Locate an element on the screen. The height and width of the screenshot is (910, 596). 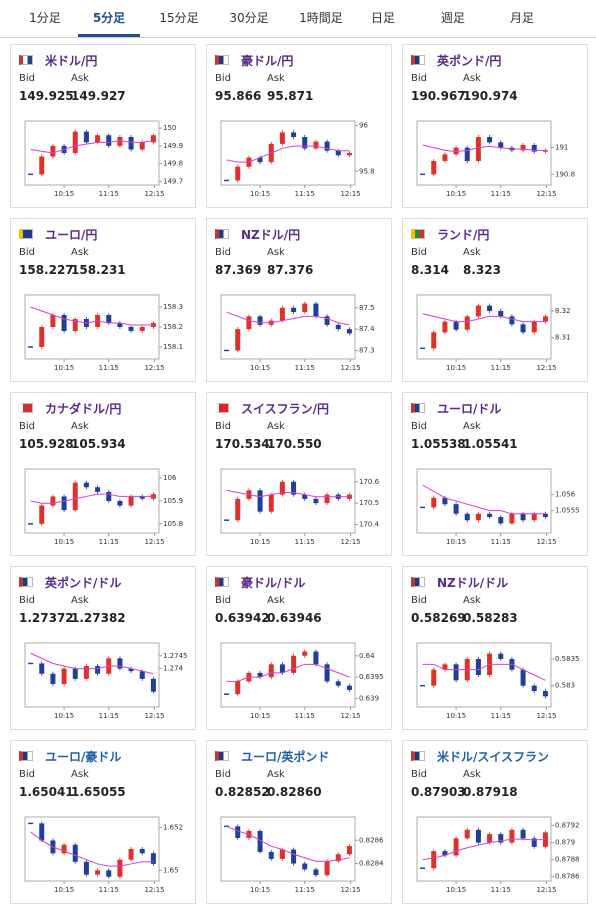
plot-frame is located at coordinates (484, 327).